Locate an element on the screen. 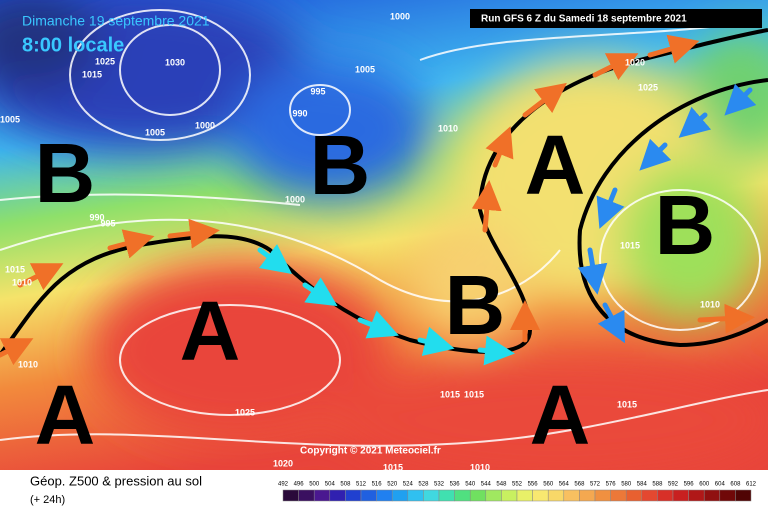 The height and width of the screenshot is (512, 768). colorbar-label: 596 is located at coordinates (689, 485).